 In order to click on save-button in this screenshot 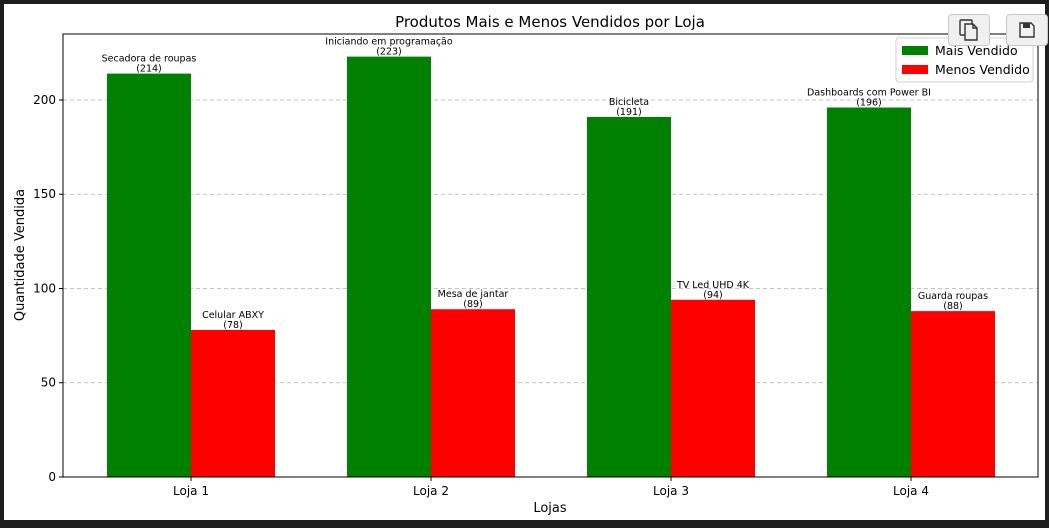, I will do `click(1027, 30)`.